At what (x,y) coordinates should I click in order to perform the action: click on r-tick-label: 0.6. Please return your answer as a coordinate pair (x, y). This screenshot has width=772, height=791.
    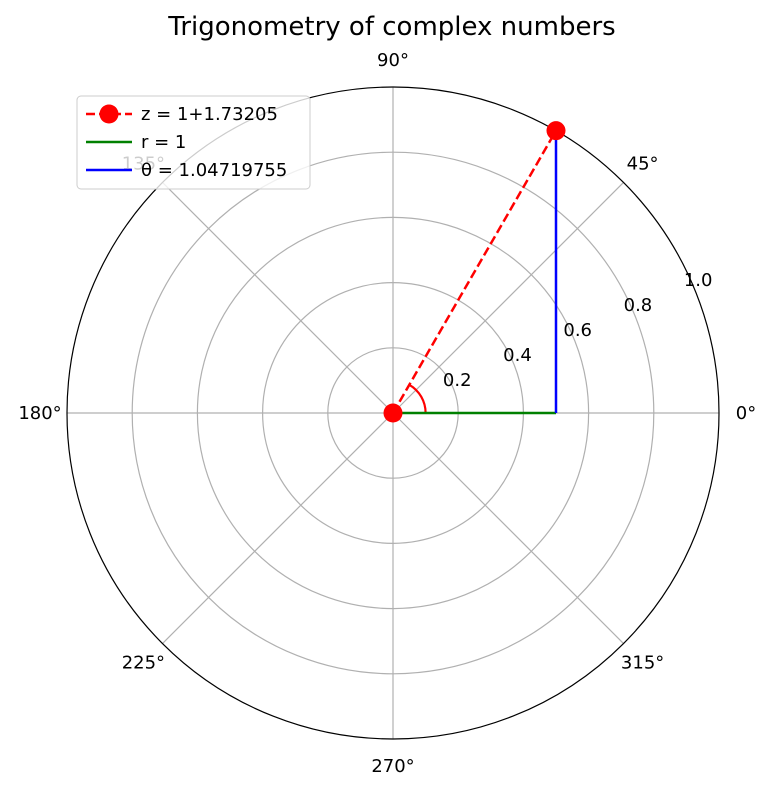
    Looking at the image, I should click on (577, 330).